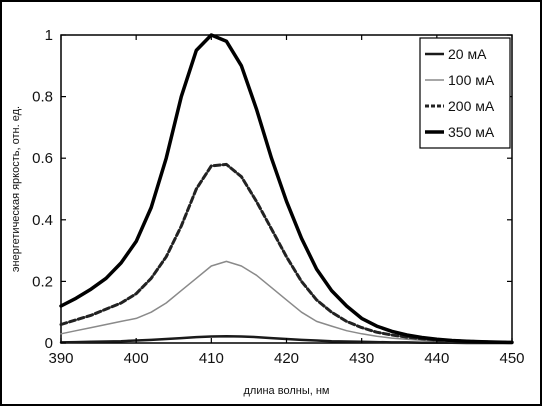 The image size is (542, 406). I want to click on x-axis-label: длина волны, нм, so click(287, 391).